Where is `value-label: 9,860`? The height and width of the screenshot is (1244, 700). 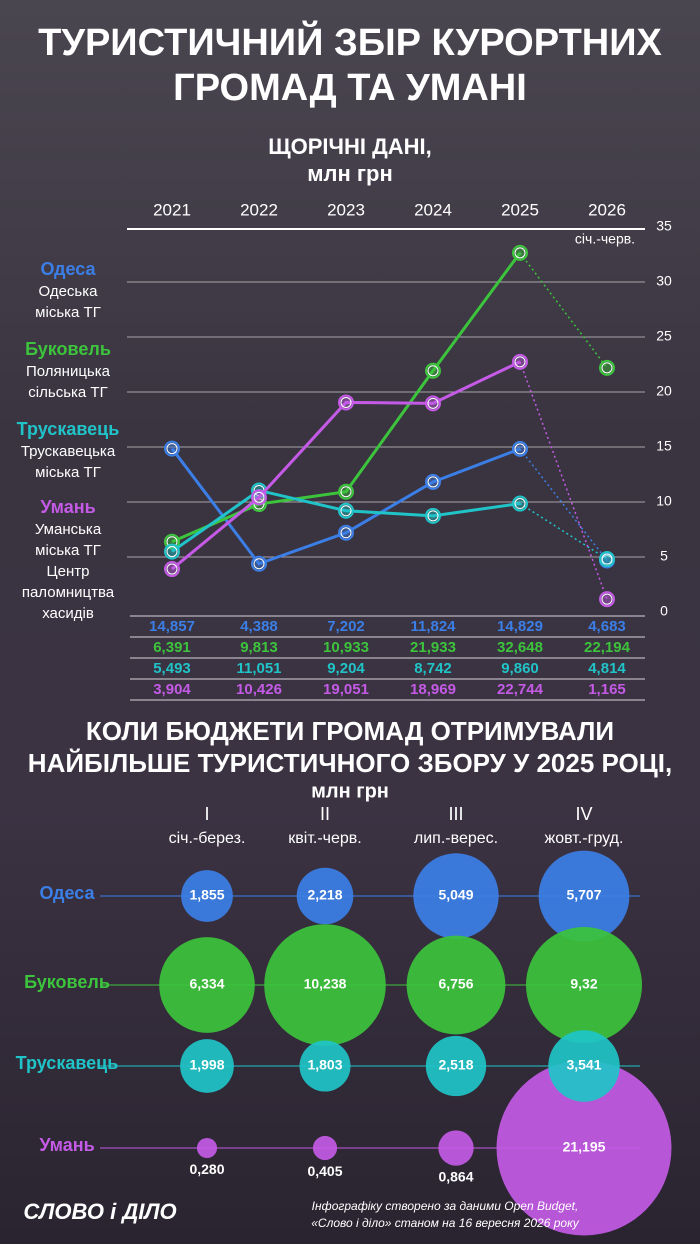 value-label: 9,860 is located at coordinates (520, 668).